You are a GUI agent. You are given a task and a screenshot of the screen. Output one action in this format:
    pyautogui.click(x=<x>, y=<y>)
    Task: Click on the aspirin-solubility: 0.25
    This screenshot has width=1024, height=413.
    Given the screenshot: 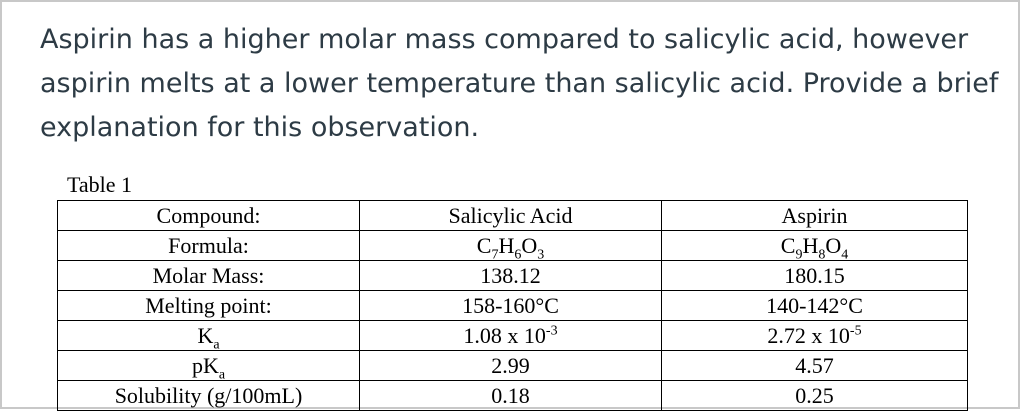 What is the action you would take?
    pyautogui.click(x=814, y=395)
    